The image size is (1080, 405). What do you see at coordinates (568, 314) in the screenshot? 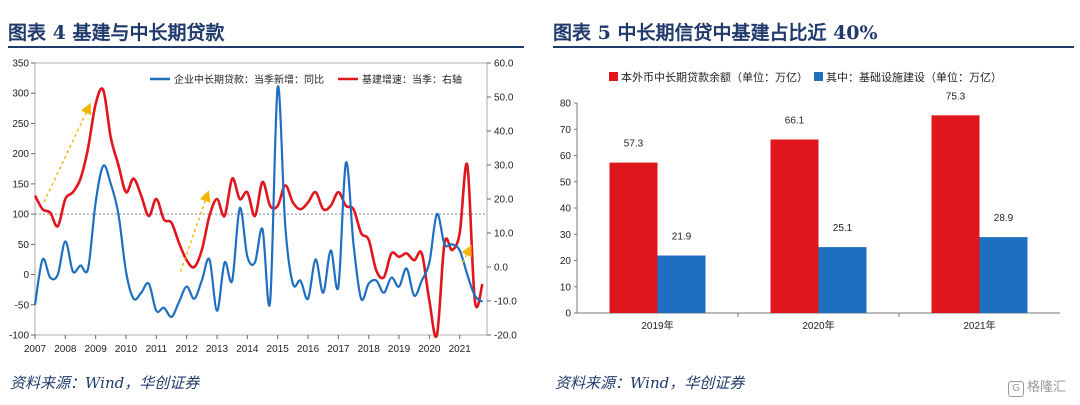
I see `y-axis-tick-label: 0` at bounding box center [568, 314].